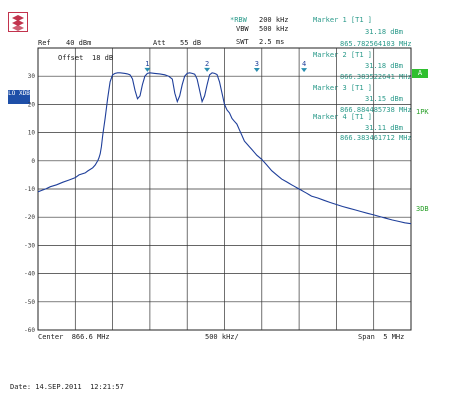 This screenshot has width=454, height=400. Describe the element at coordinates (207, 64) in the screenshot. I see `marker-number-label: 2` at that location.